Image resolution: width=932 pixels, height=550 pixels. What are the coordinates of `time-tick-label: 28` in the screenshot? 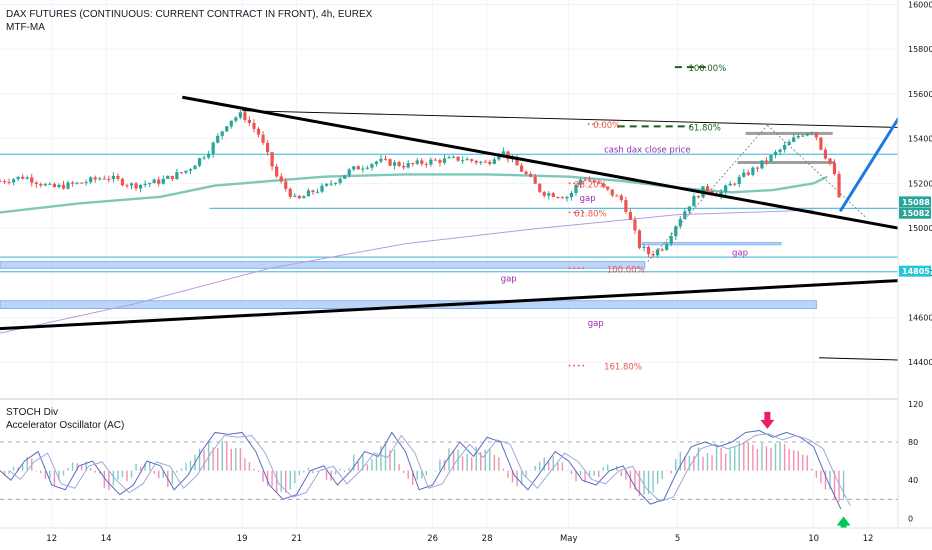 It's located at (487, 539).